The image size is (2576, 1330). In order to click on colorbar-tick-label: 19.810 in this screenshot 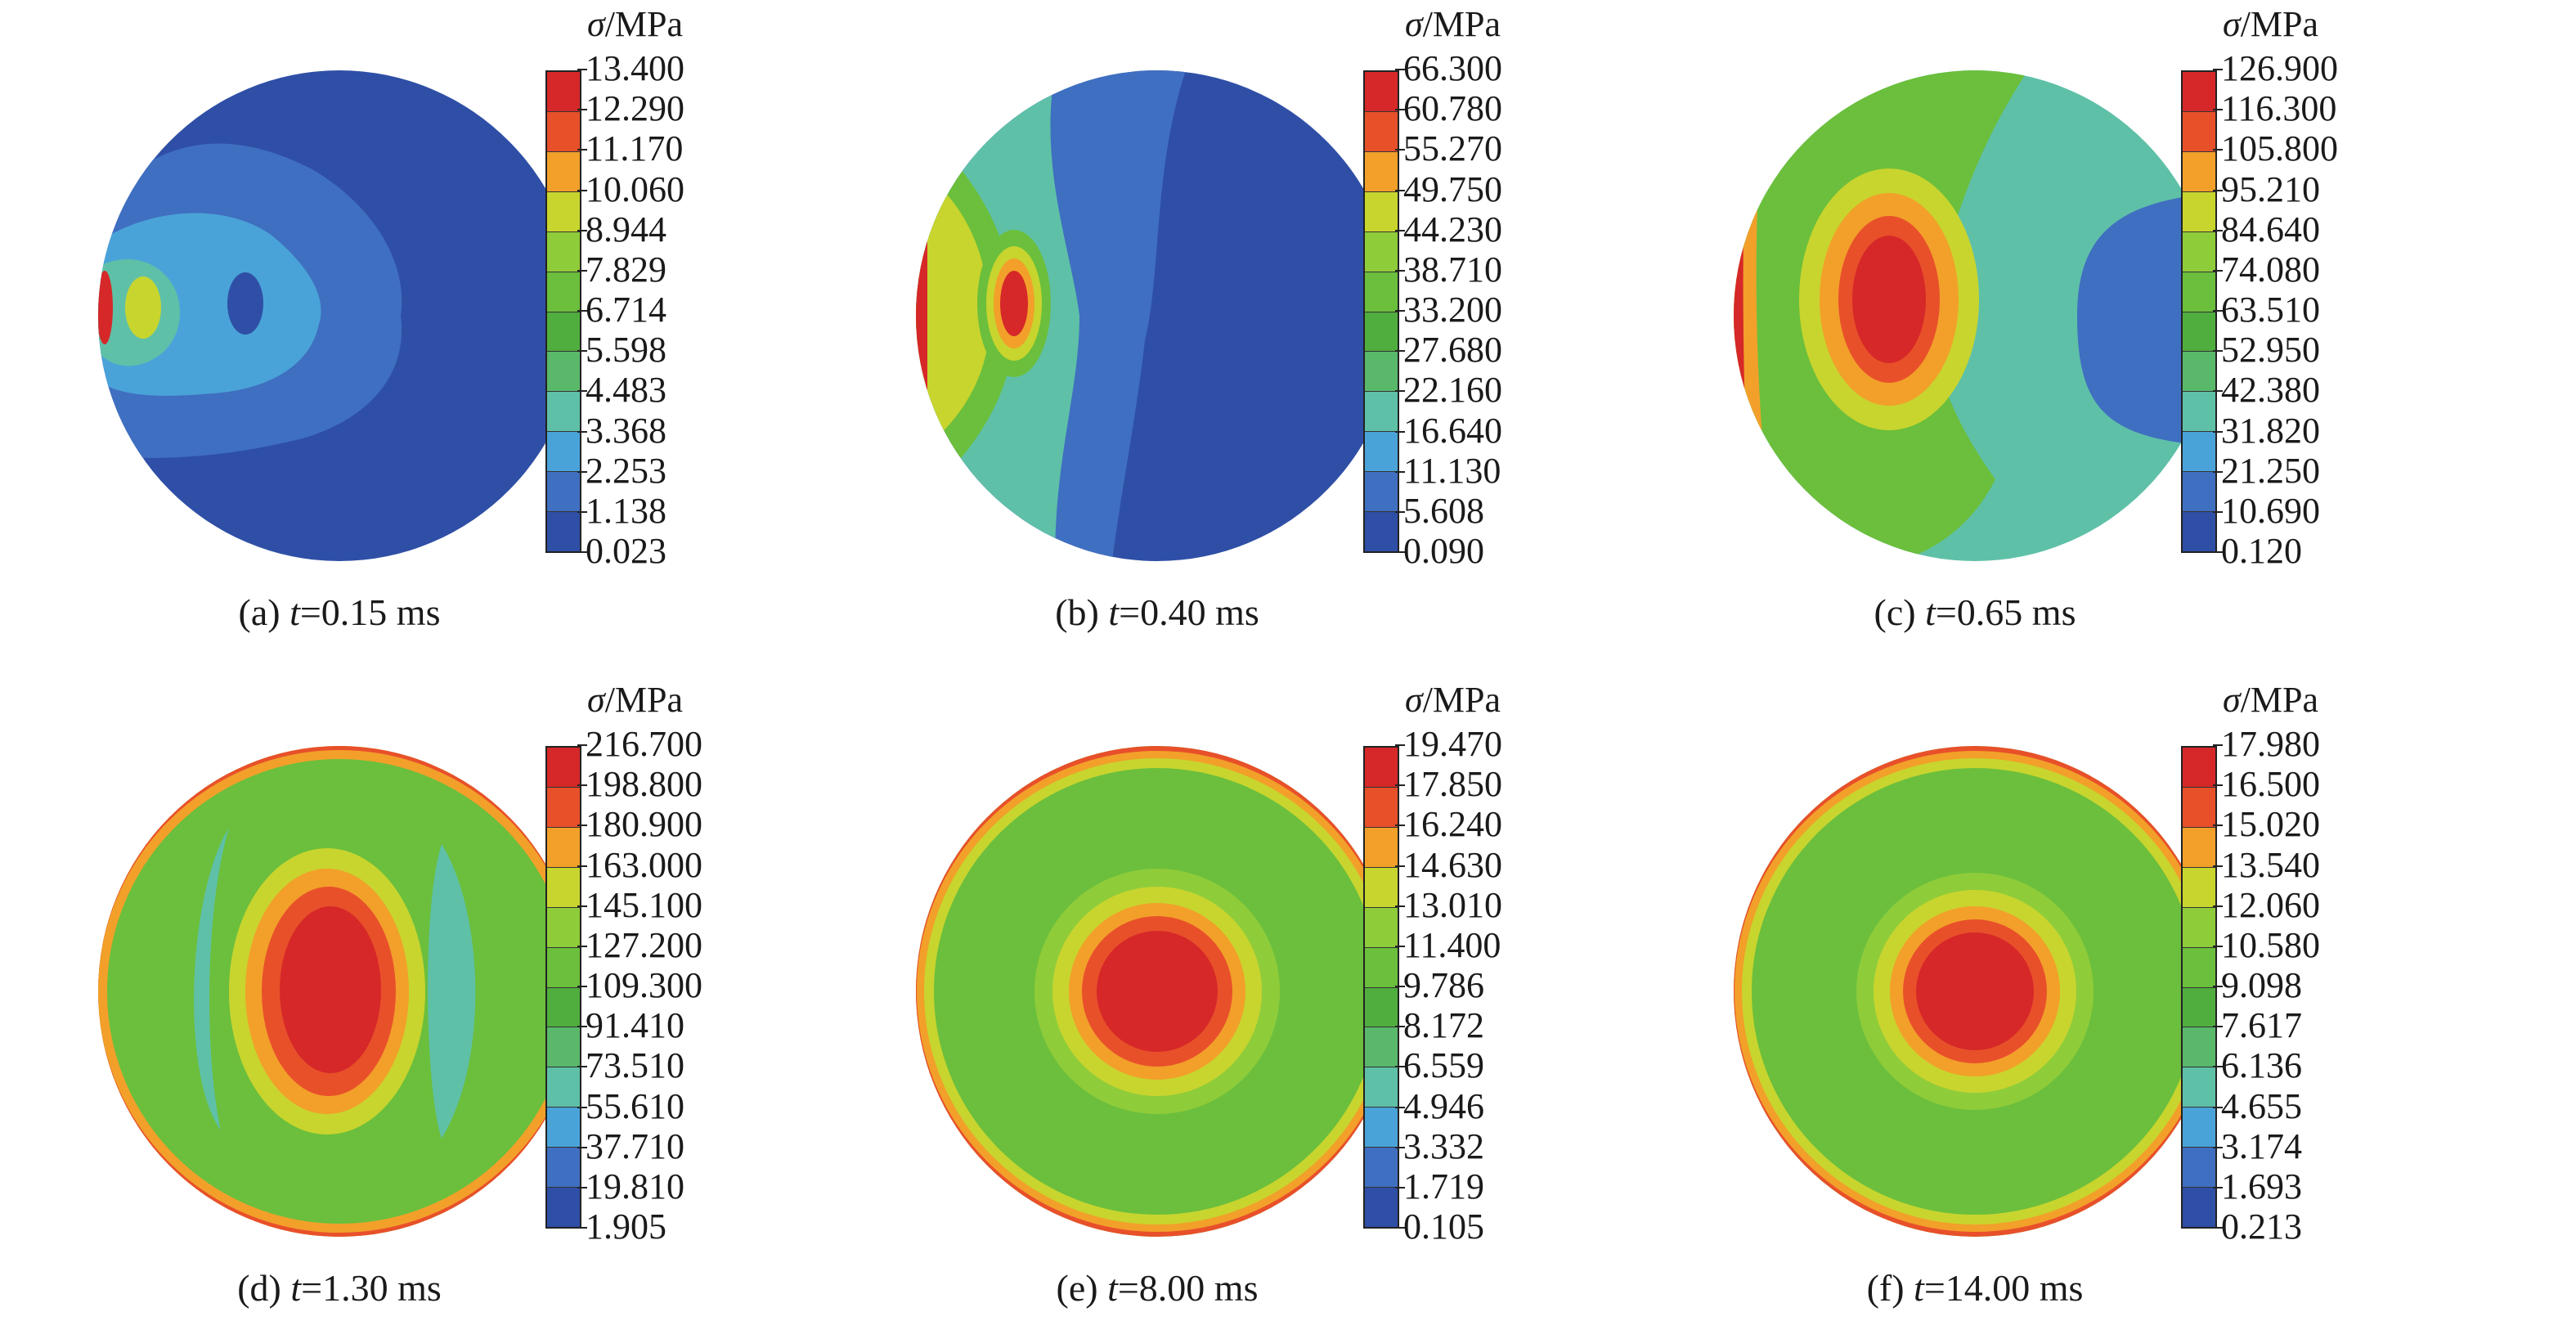, I will do `click(631, 1186)`.